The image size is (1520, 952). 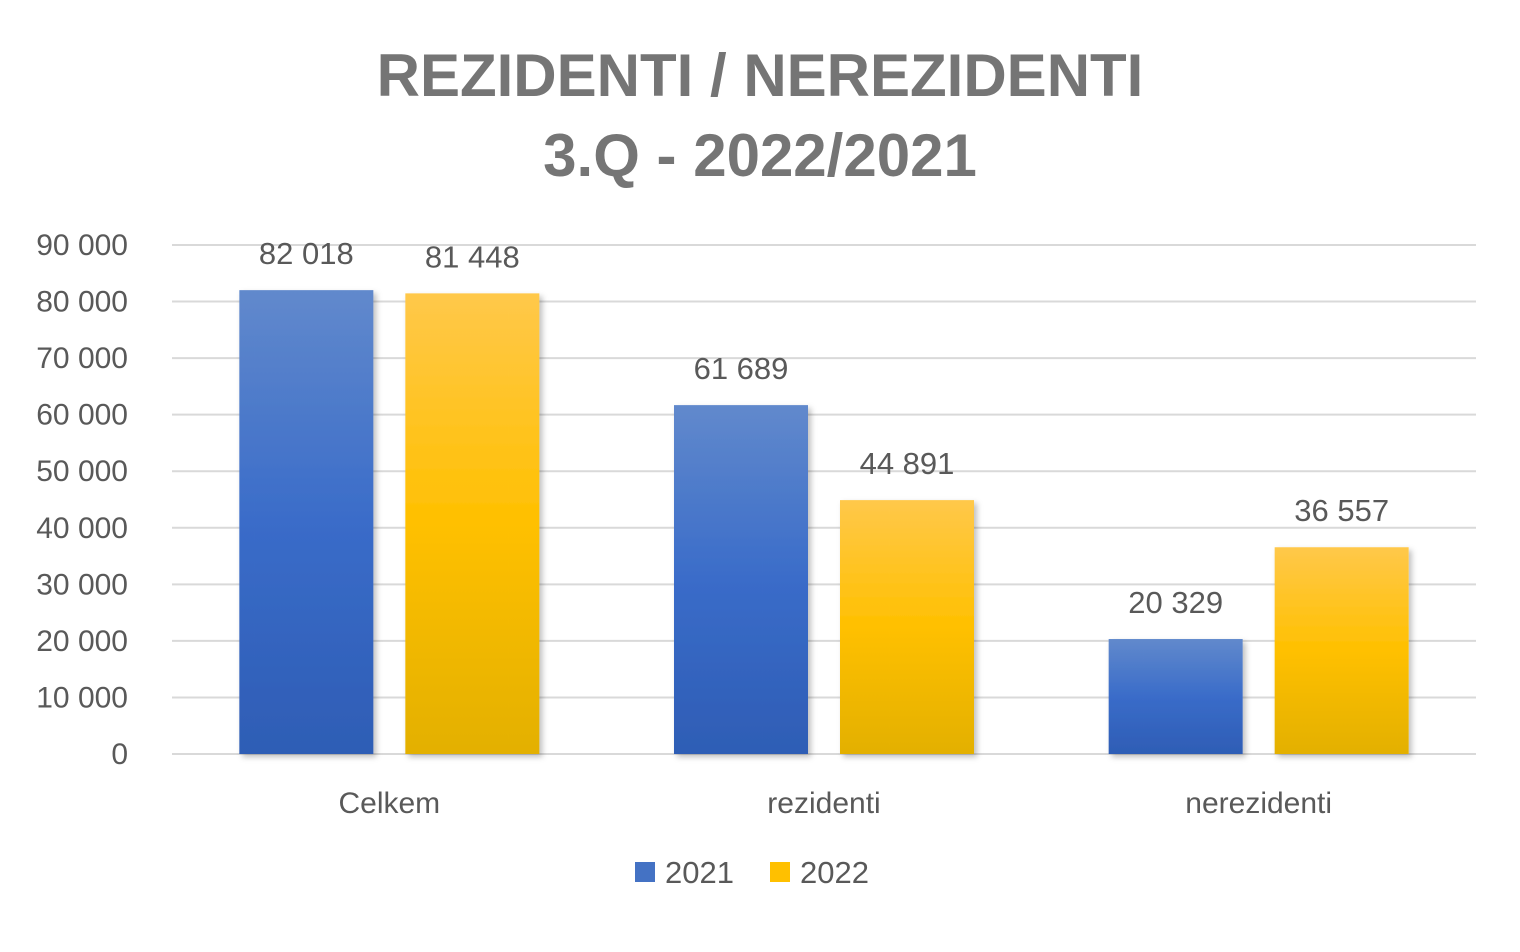 I want to click on bar-2021-rezidenti, so click(x=741, y=579).